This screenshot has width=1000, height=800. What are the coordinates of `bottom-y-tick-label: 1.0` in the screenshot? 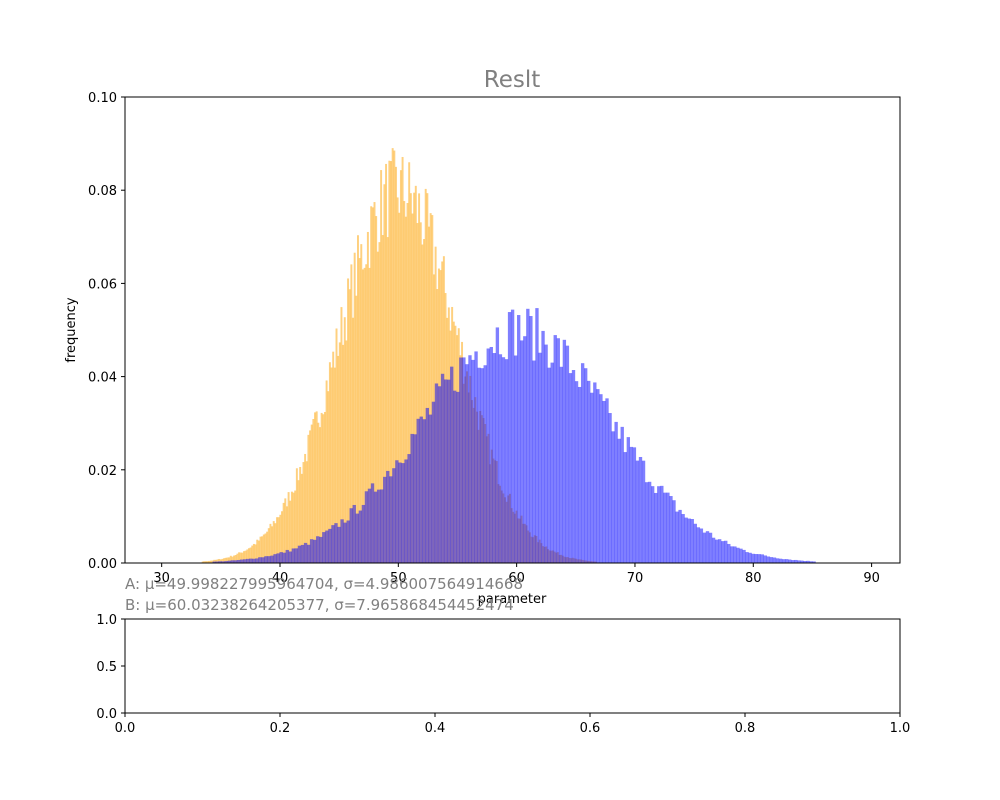 It's located at (106, 620).